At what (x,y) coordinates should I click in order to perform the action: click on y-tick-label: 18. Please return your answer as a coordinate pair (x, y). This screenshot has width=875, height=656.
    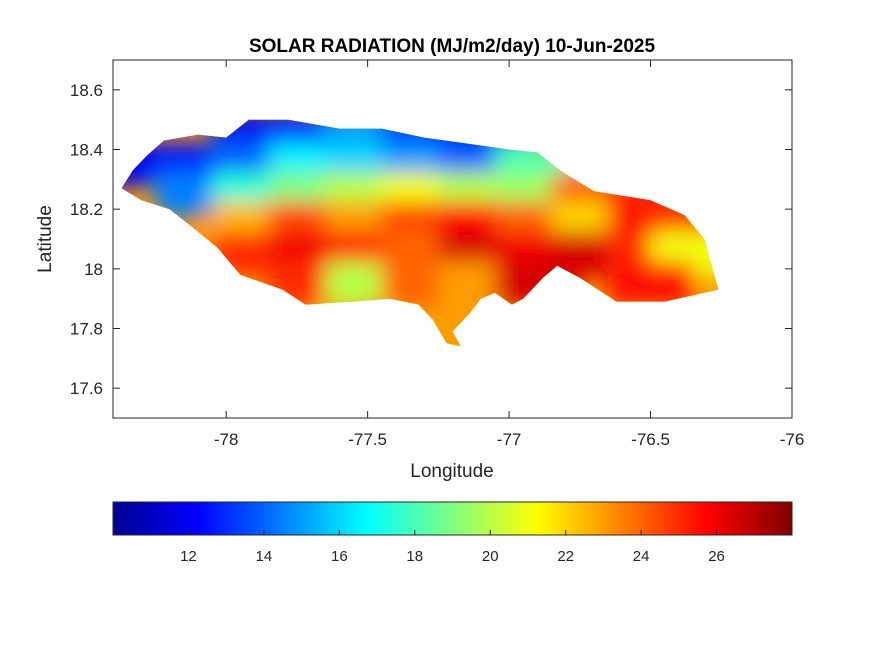
    Looking at the image, I should click on (93, 269).